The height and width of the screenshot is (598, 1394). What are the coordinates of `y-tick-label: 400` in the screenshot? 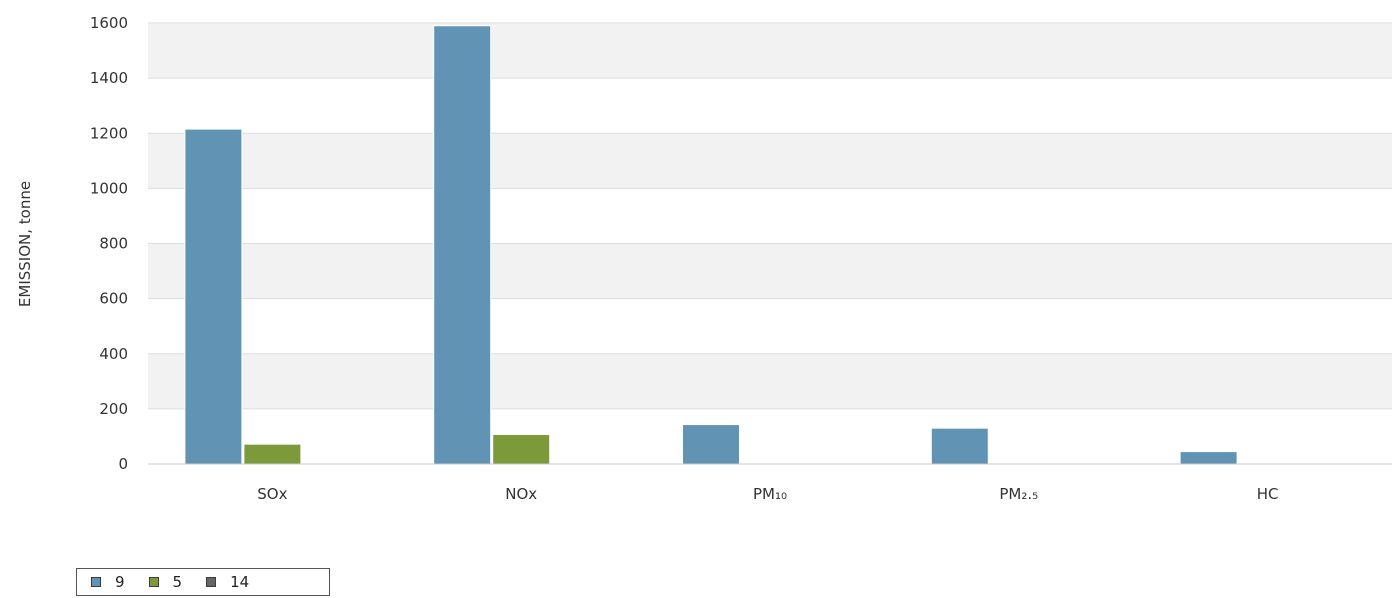 It's located at (113, 354).